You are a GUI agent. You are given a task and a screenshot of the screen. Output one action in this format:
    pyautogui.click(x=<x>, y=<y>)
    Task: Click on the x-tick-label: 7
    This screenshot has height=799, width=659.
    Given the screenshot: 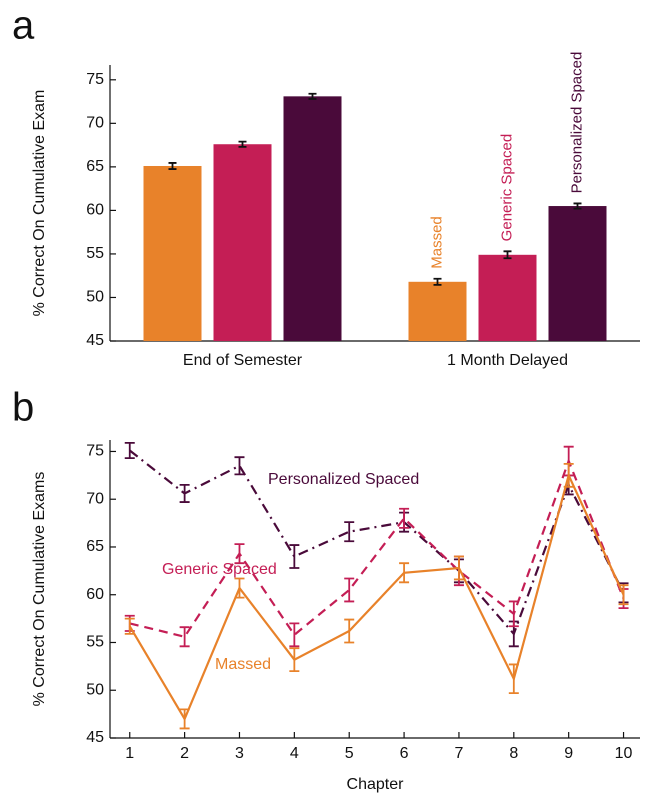 What is the action you would take?
    pyautogui.click(x=458, y=753)
    